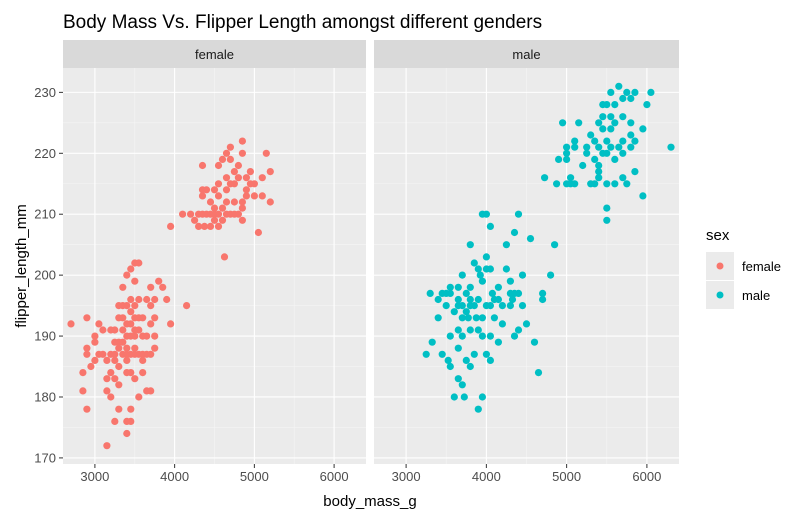 The image size is (807, 518). Describe the element at coordinates (720, 295) in the screenshot. I see `legend-swatch-male` at that location.